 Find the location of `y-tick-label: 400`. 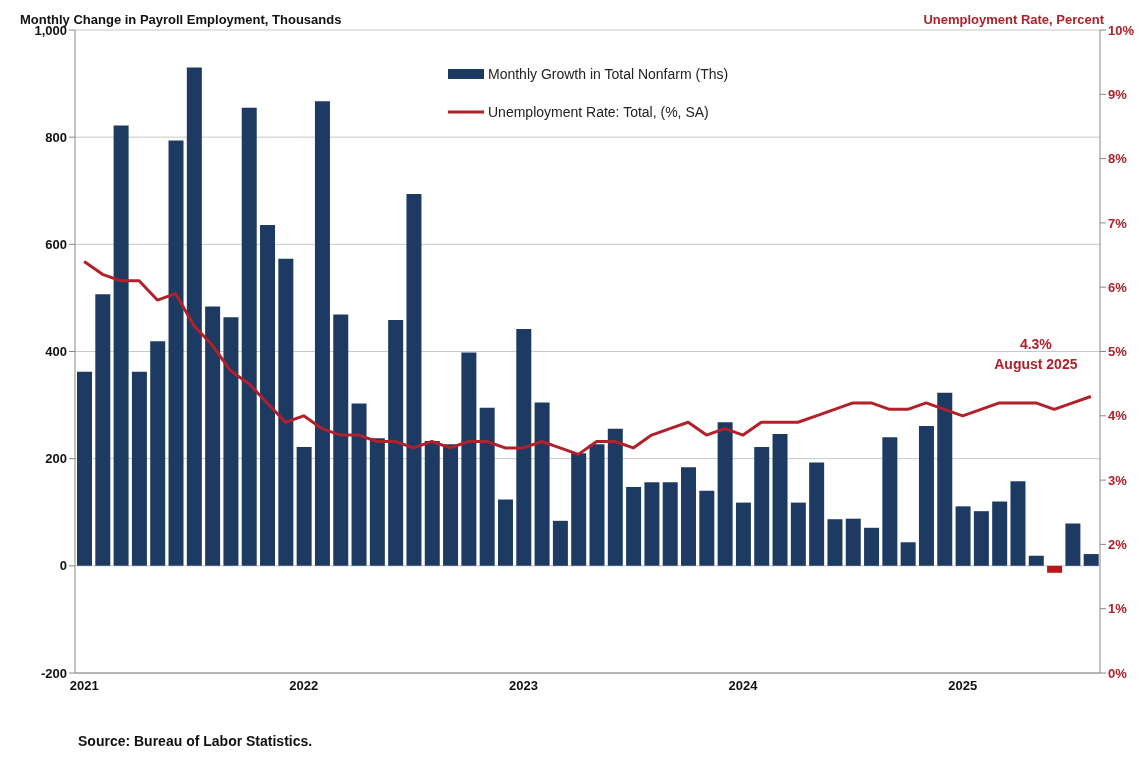

y-tick-label: 400 is located at coordinates (56, 352).